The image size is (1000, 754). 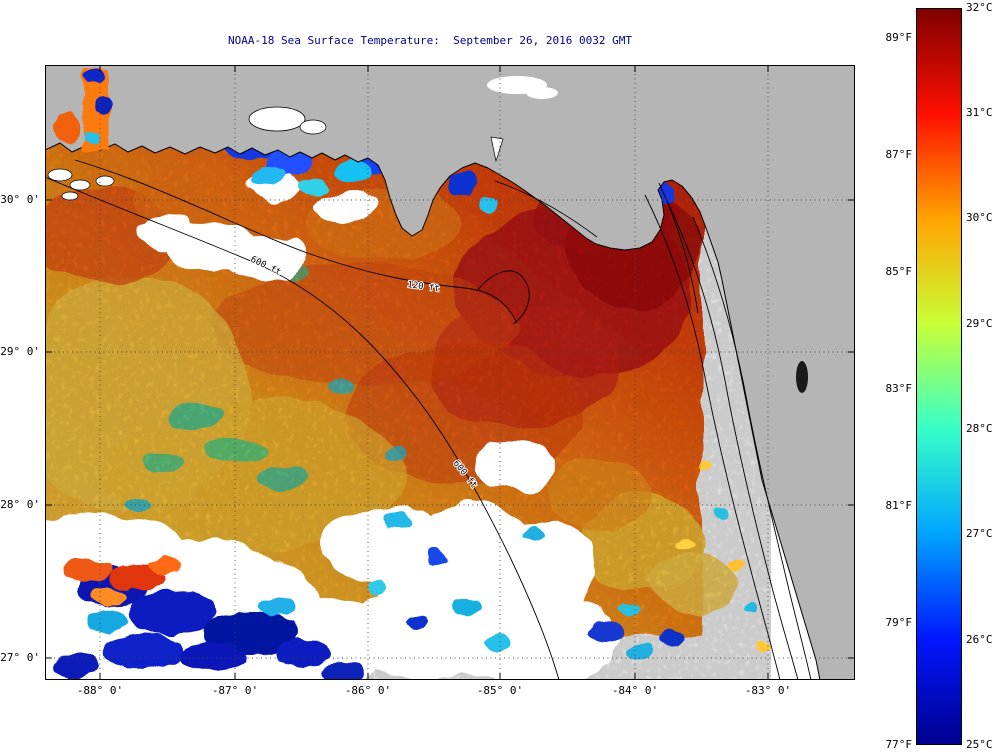 What do you see at coordinates (899, 388) in the screenshot?
I see `colorbar-fahrenheit-label: 83°F` at bounding box center [899, 388].